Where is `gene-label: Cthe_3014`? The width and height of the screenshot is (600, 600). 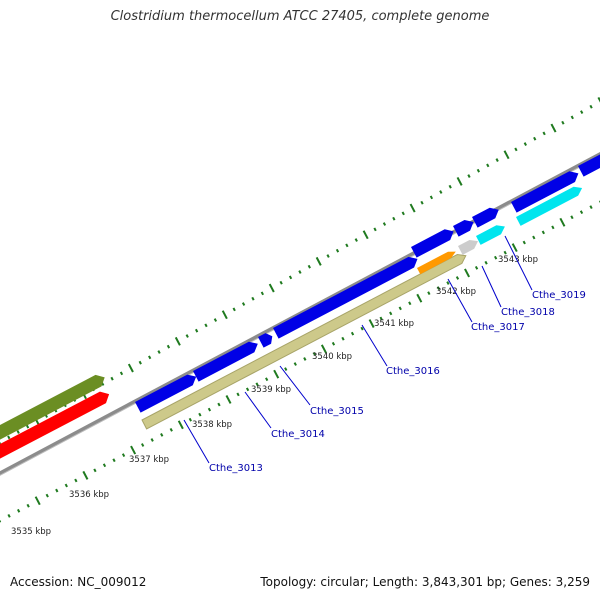
gene-label: Cthe_3014 is located at coordinates (298, 434).